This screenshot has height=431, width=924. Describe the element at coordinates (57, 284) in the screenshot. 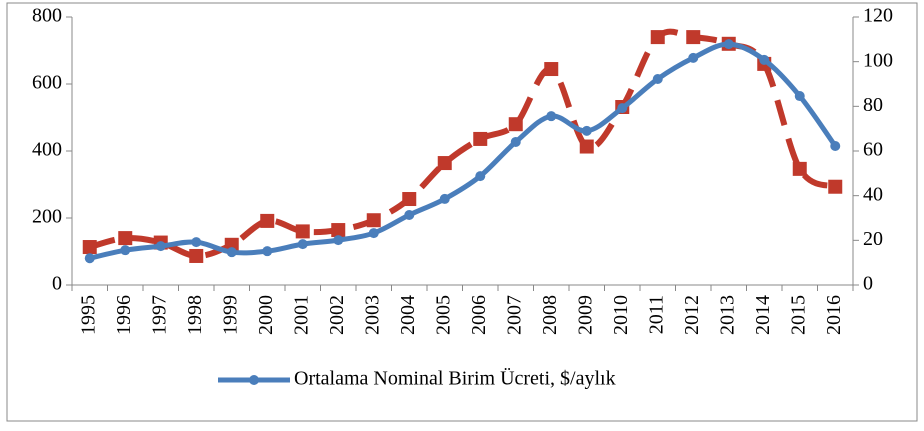

I see `y-tick-label: 0` at that location.